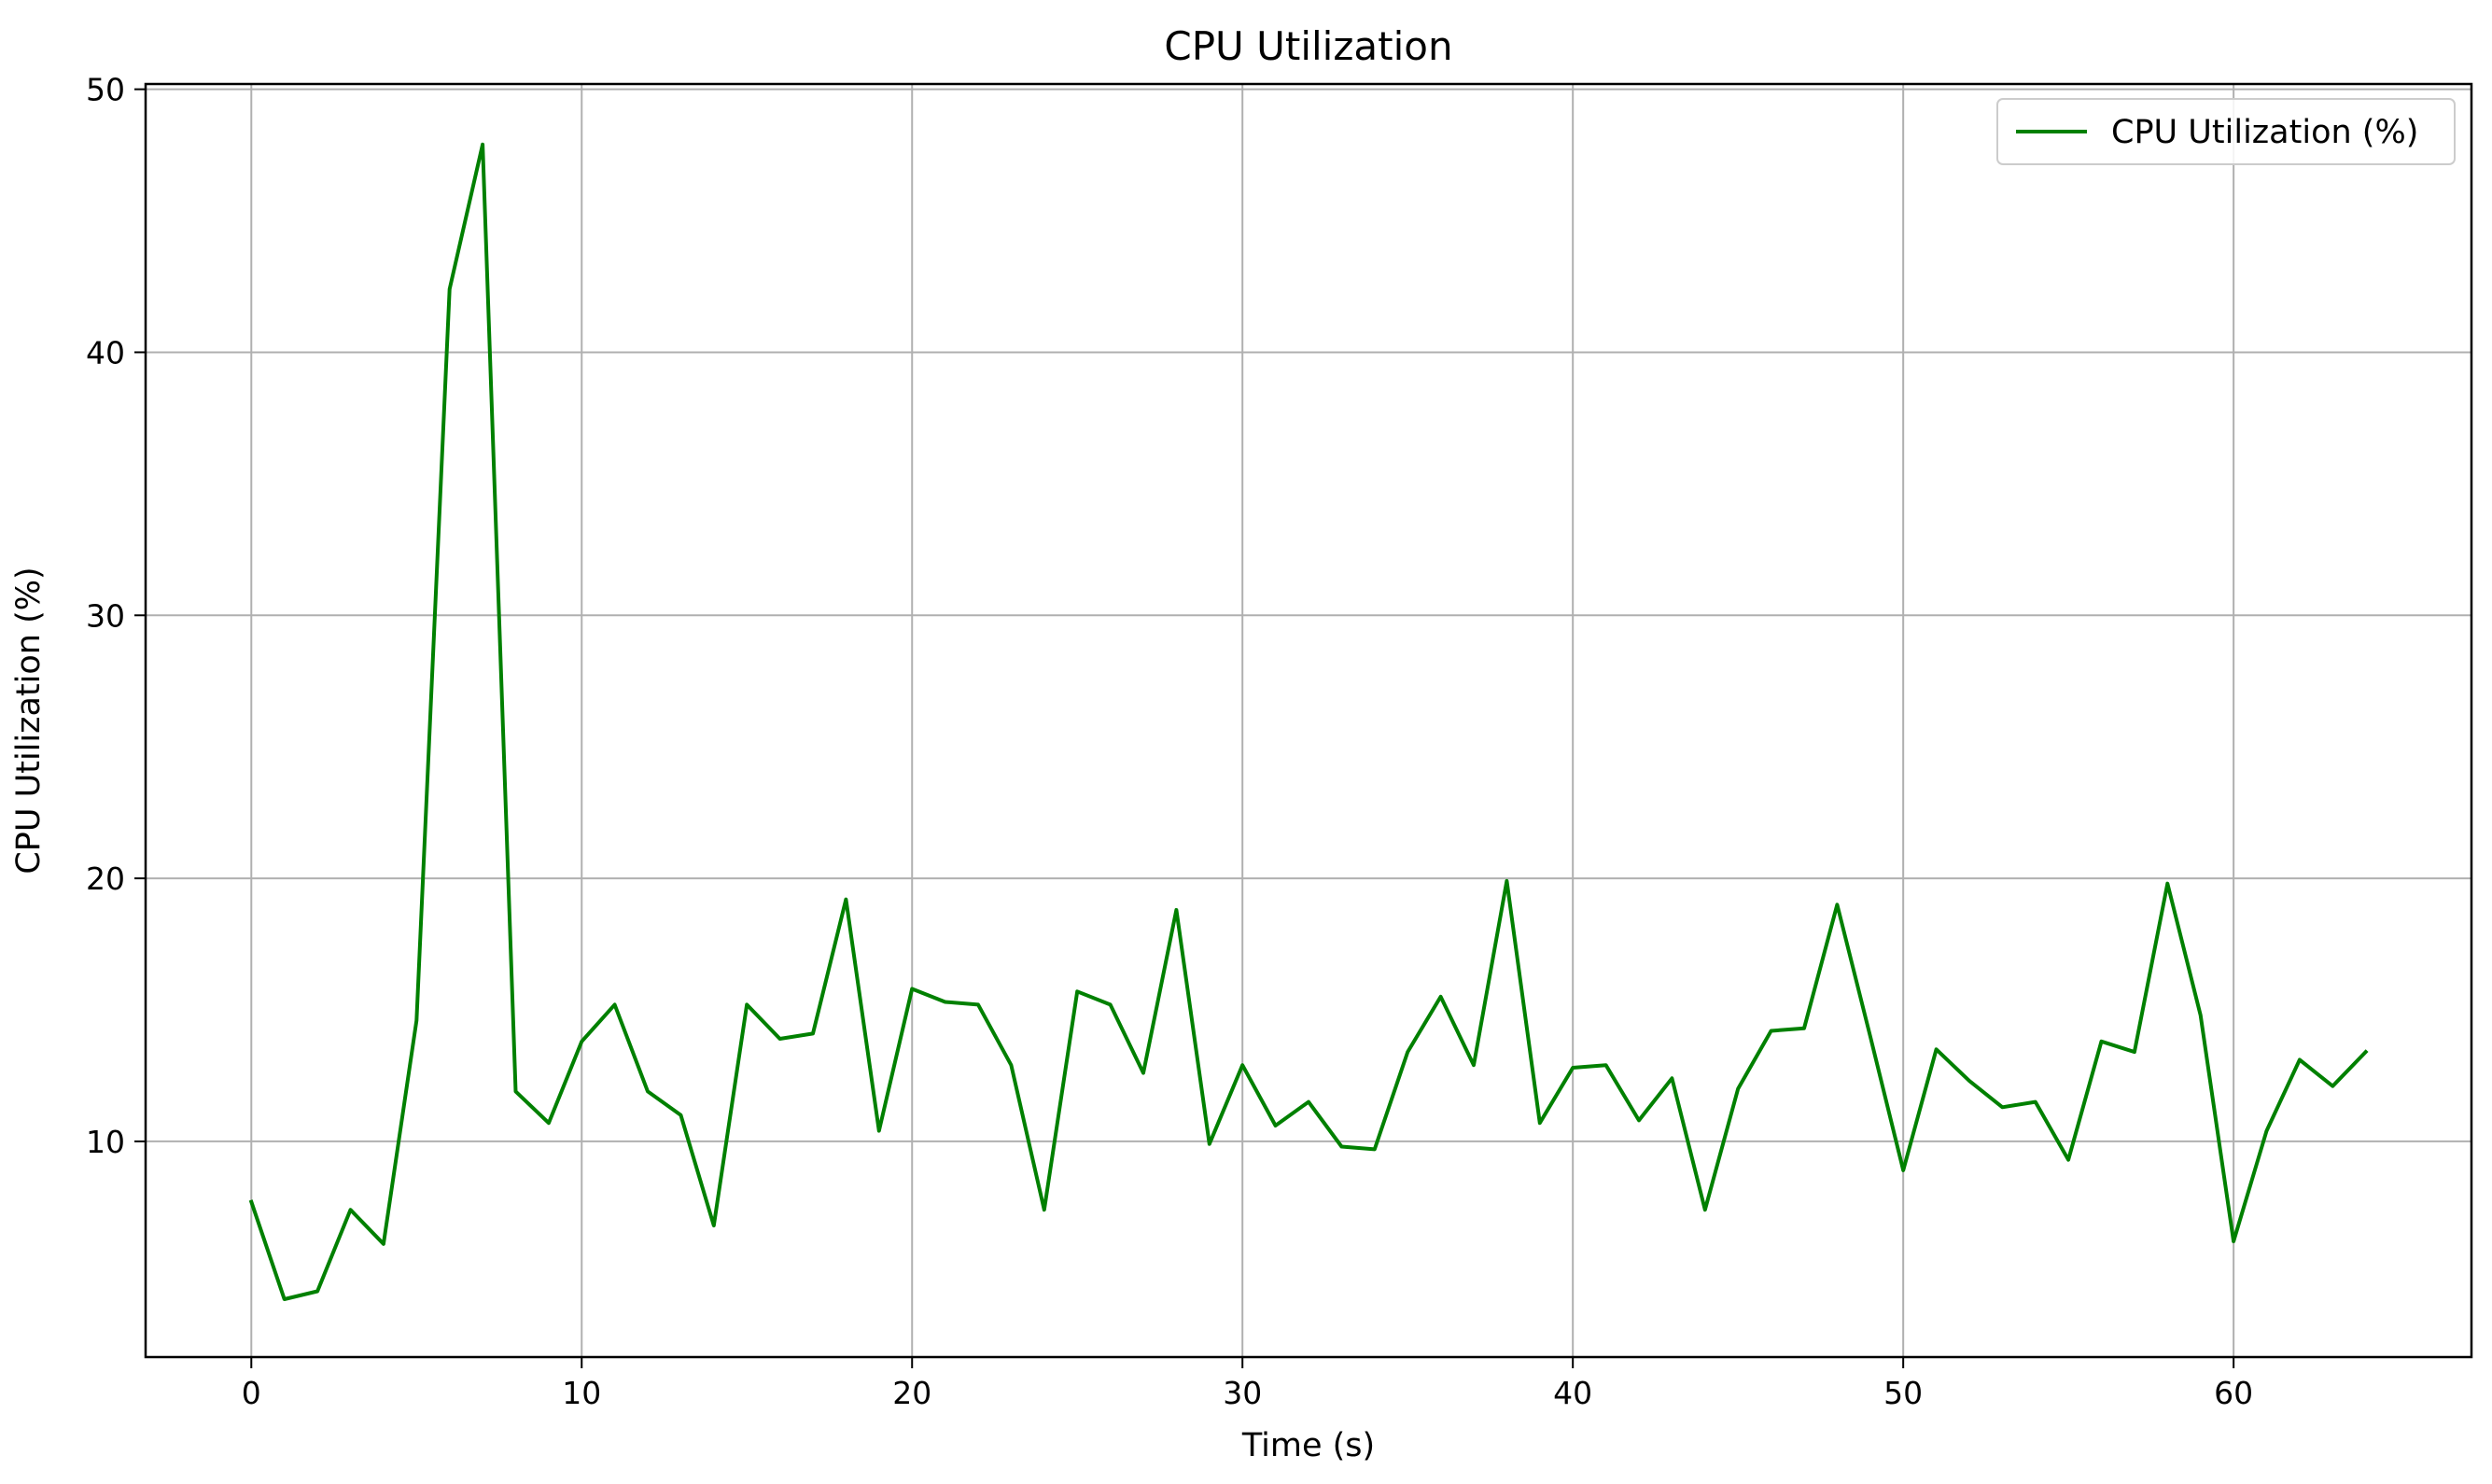  What do you see at coordinates (1903, 1393) in the screenshot?
I see `x-tick-label: 50` at bounding box center [1903, 1393].